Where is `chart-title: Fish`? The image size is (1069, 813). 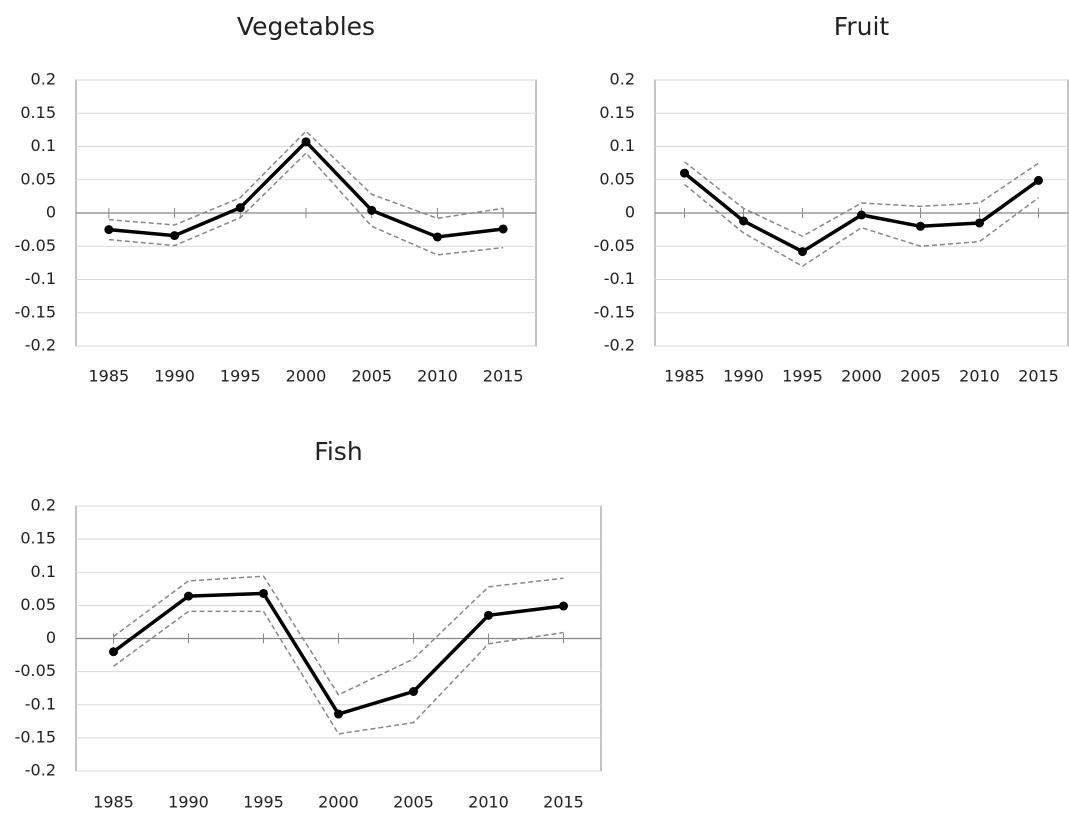 chart-title: Fish is located at coordinates (338, 451).